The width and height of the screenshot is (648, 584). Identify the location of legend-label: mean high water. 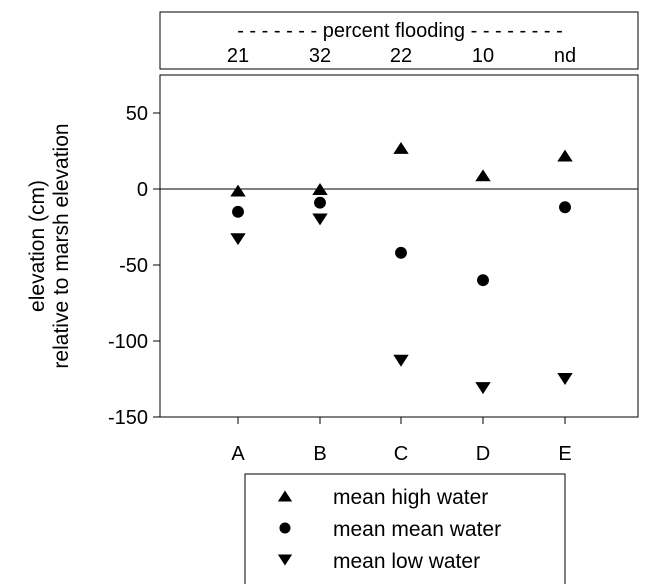
(410, 497).